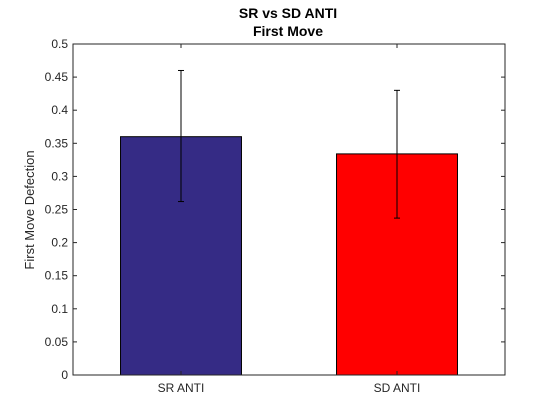 This screenshot has height=420, width=560. What do you see at coordinates (59, 110) in the screenshot?
I see `y-tick-label: 0.4` at bounding box center [59, 110].